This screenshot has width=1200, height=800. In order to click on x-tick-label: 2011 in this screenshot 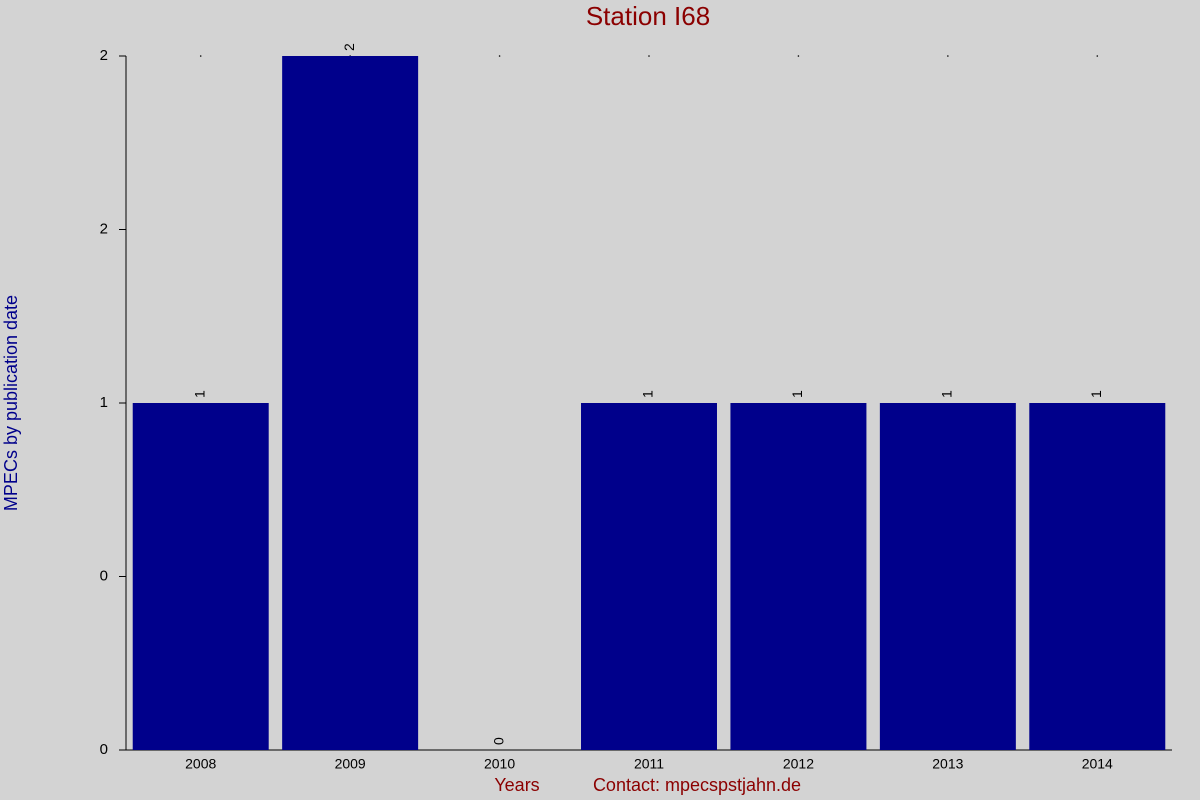, I will do `click(649, 764)`.